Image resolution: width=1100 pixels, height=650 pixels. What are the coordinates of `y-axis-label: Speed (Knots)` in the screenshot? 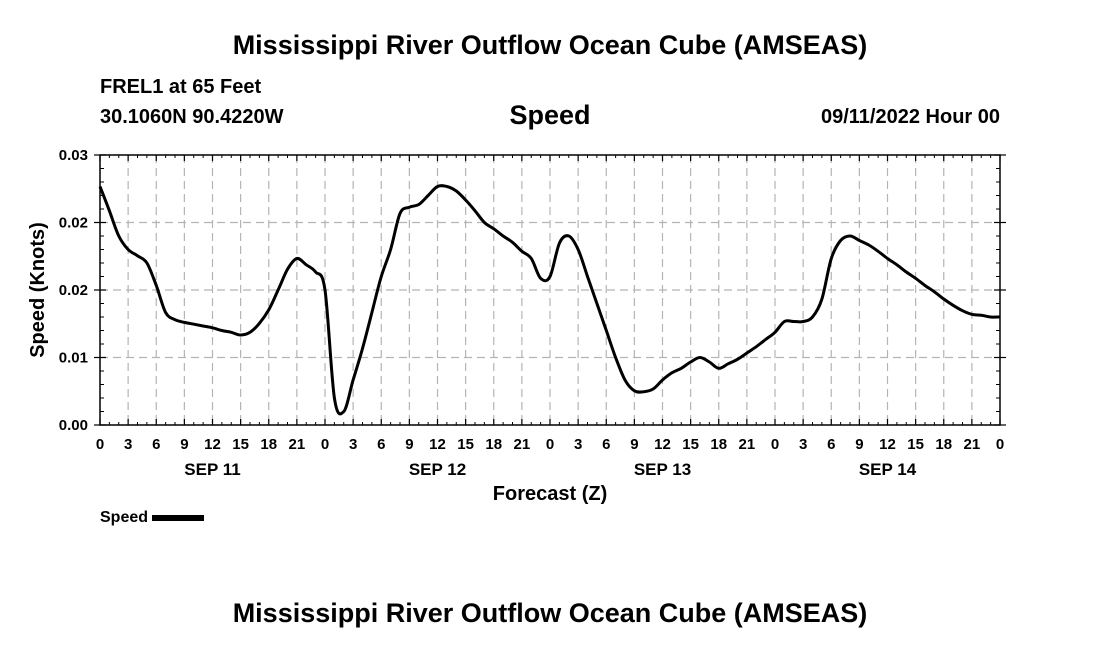 It's located at (38, 290).